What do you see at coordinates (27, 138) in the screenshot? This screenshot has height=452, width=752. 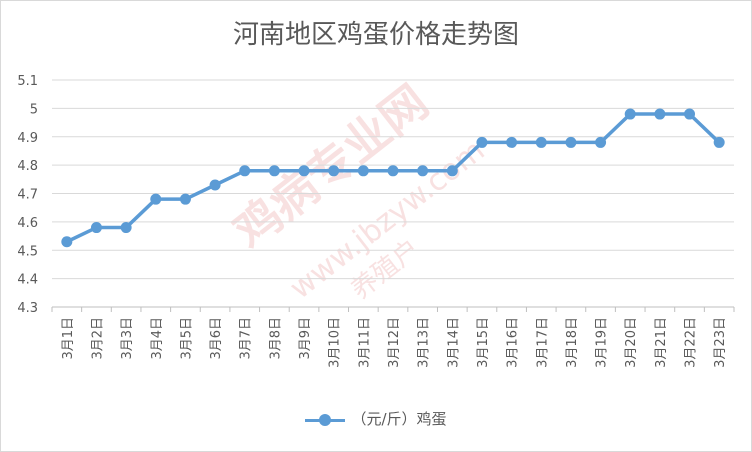 I see `y-tick-label: 4.9` at bounding box center [27, 138].